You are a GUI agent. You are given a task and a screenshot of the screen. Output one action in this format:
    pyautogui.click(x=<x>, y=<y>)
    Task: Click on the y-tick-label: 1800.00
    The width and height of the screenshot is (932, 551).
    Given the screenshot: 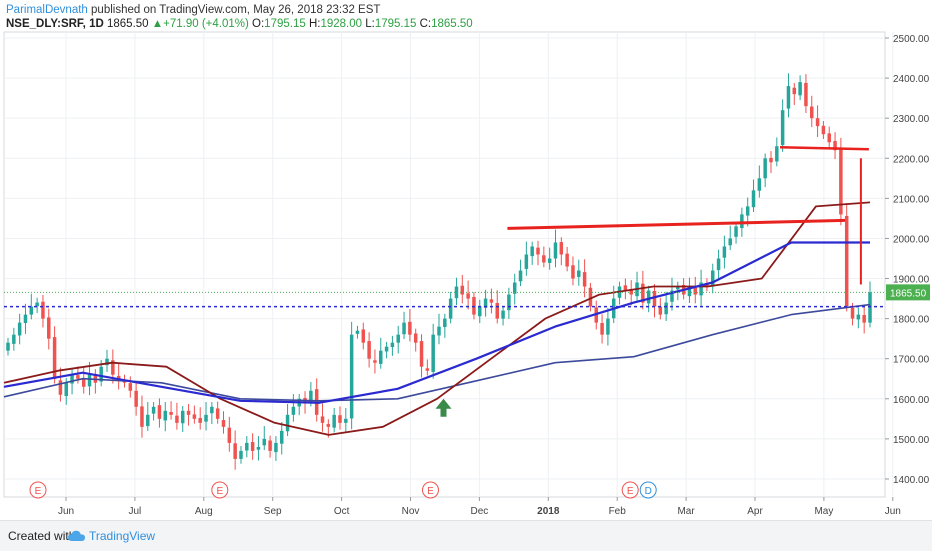 What is the action you would take?
    pyautogui.click(x=911, y=320)
    